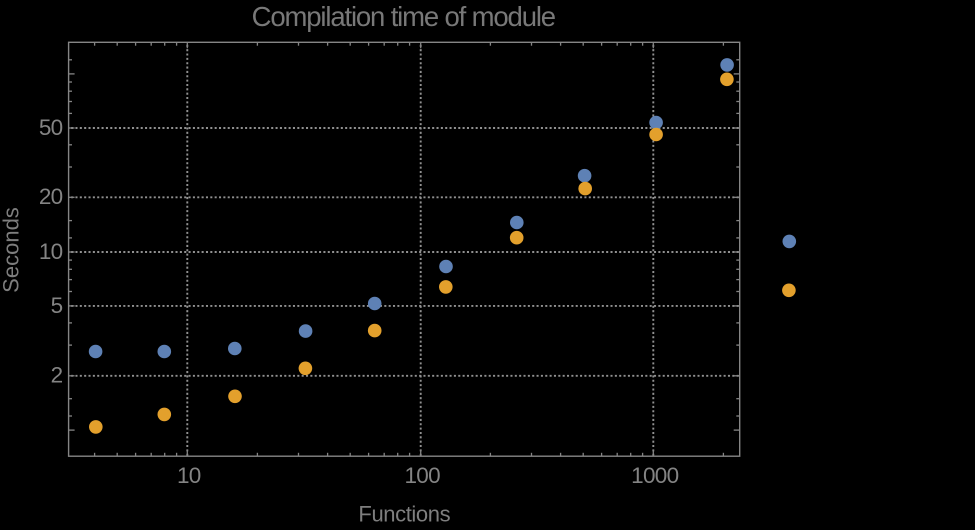 This screenshot has width=975, height=530. I want to click on svg-text: 100, so click(422, 475).